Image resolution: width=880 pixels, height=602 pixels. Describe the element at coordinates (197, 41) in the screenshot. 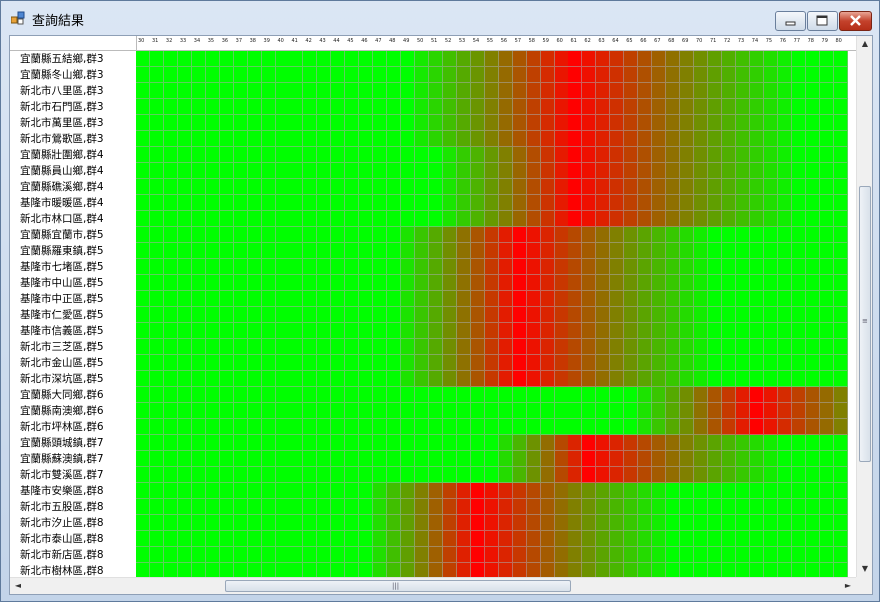

I see `column-header-34: 34` at that location.